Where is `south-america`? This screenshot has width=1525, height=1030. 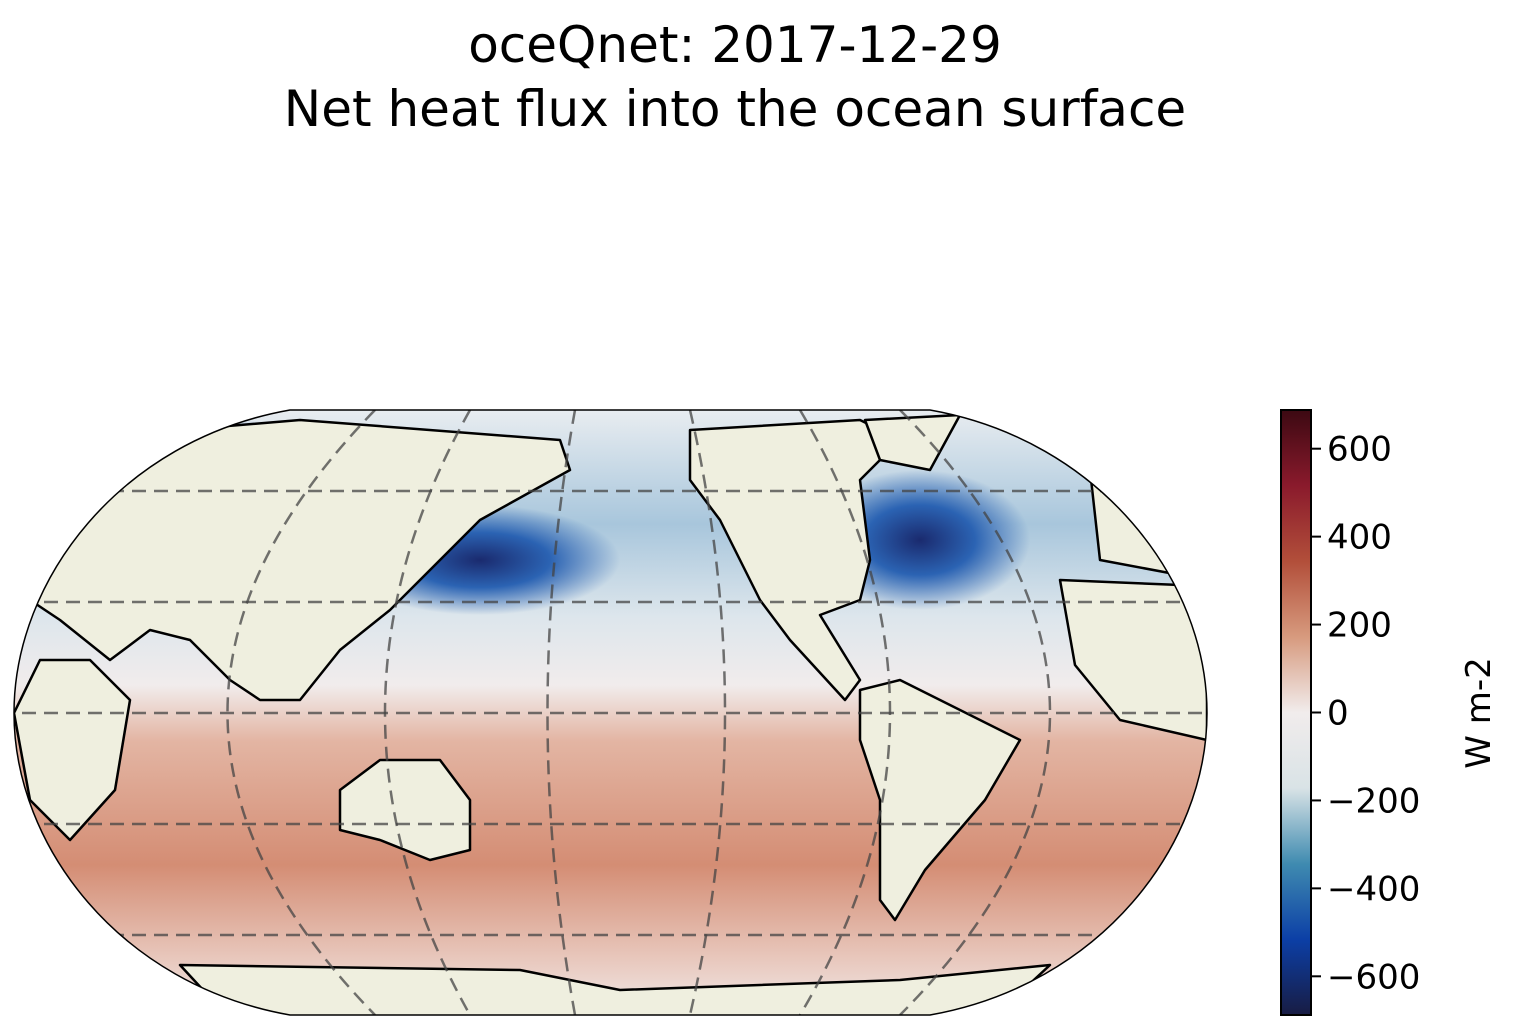
south-america is located at coordinates (940, 800).